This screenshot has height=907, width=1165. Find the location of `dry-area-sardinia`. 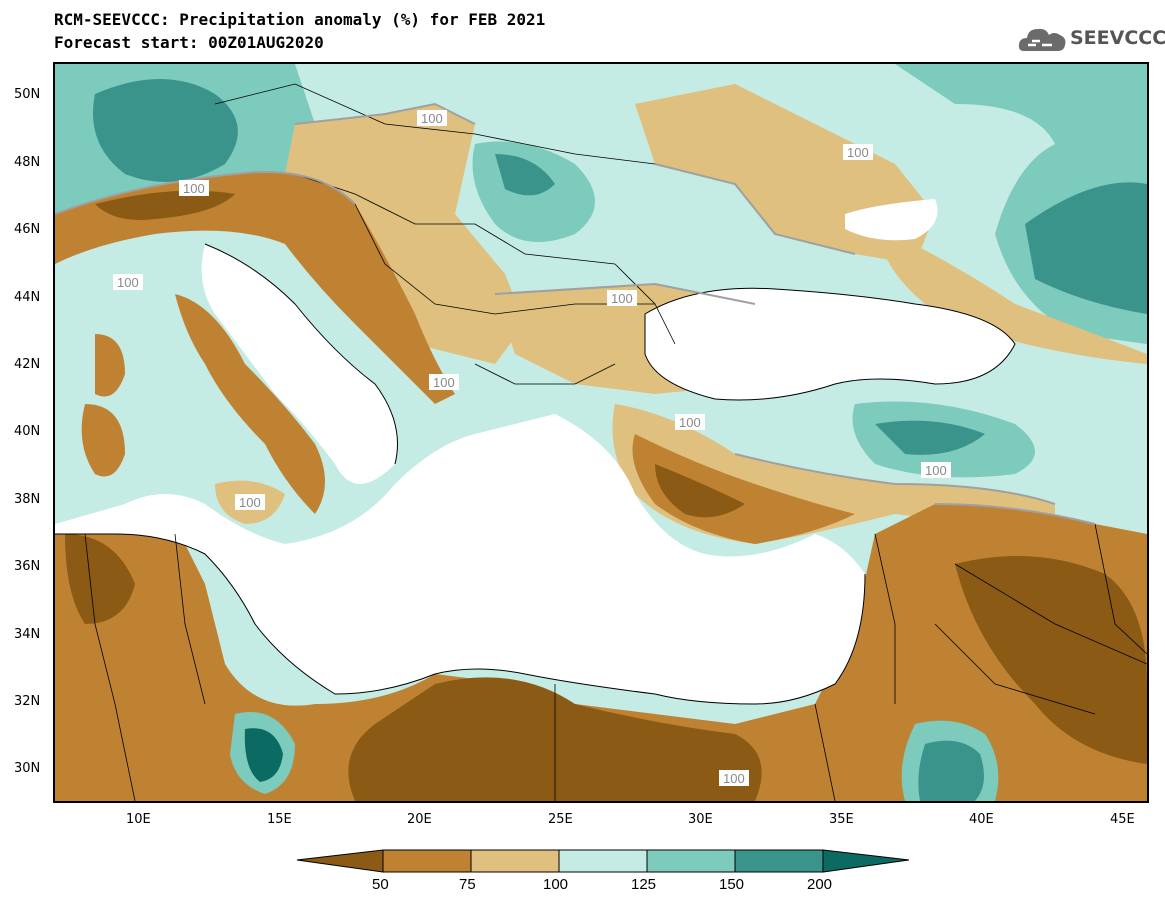

dry-area-sardinia is located at coordinates (103, 440).